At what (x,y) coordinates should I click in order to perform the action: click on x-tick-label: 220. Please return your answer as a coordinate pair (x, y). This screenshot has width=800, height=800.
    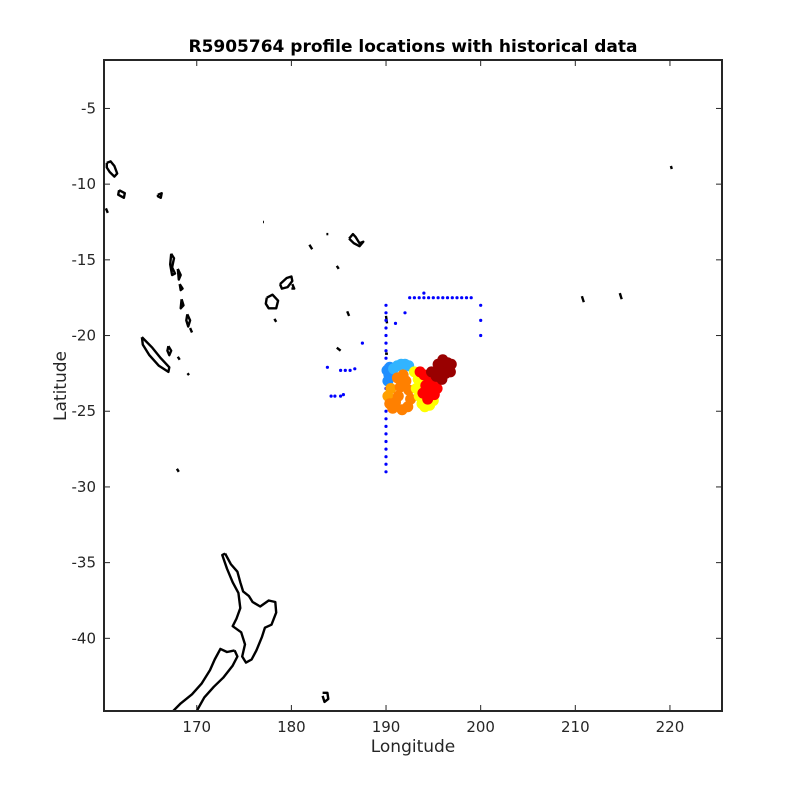
    Looking at the image, I should click on (670, 727).